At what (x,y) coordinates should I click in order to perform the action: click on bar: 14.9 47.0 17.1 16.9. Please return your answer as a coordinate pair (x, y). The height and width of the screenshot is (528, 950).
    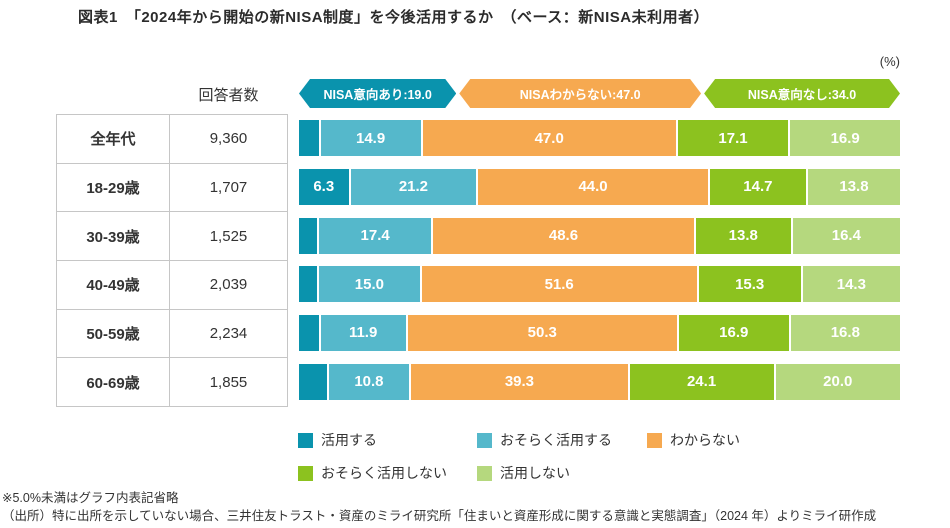
    Looking at the image, I should click on (599, 138).